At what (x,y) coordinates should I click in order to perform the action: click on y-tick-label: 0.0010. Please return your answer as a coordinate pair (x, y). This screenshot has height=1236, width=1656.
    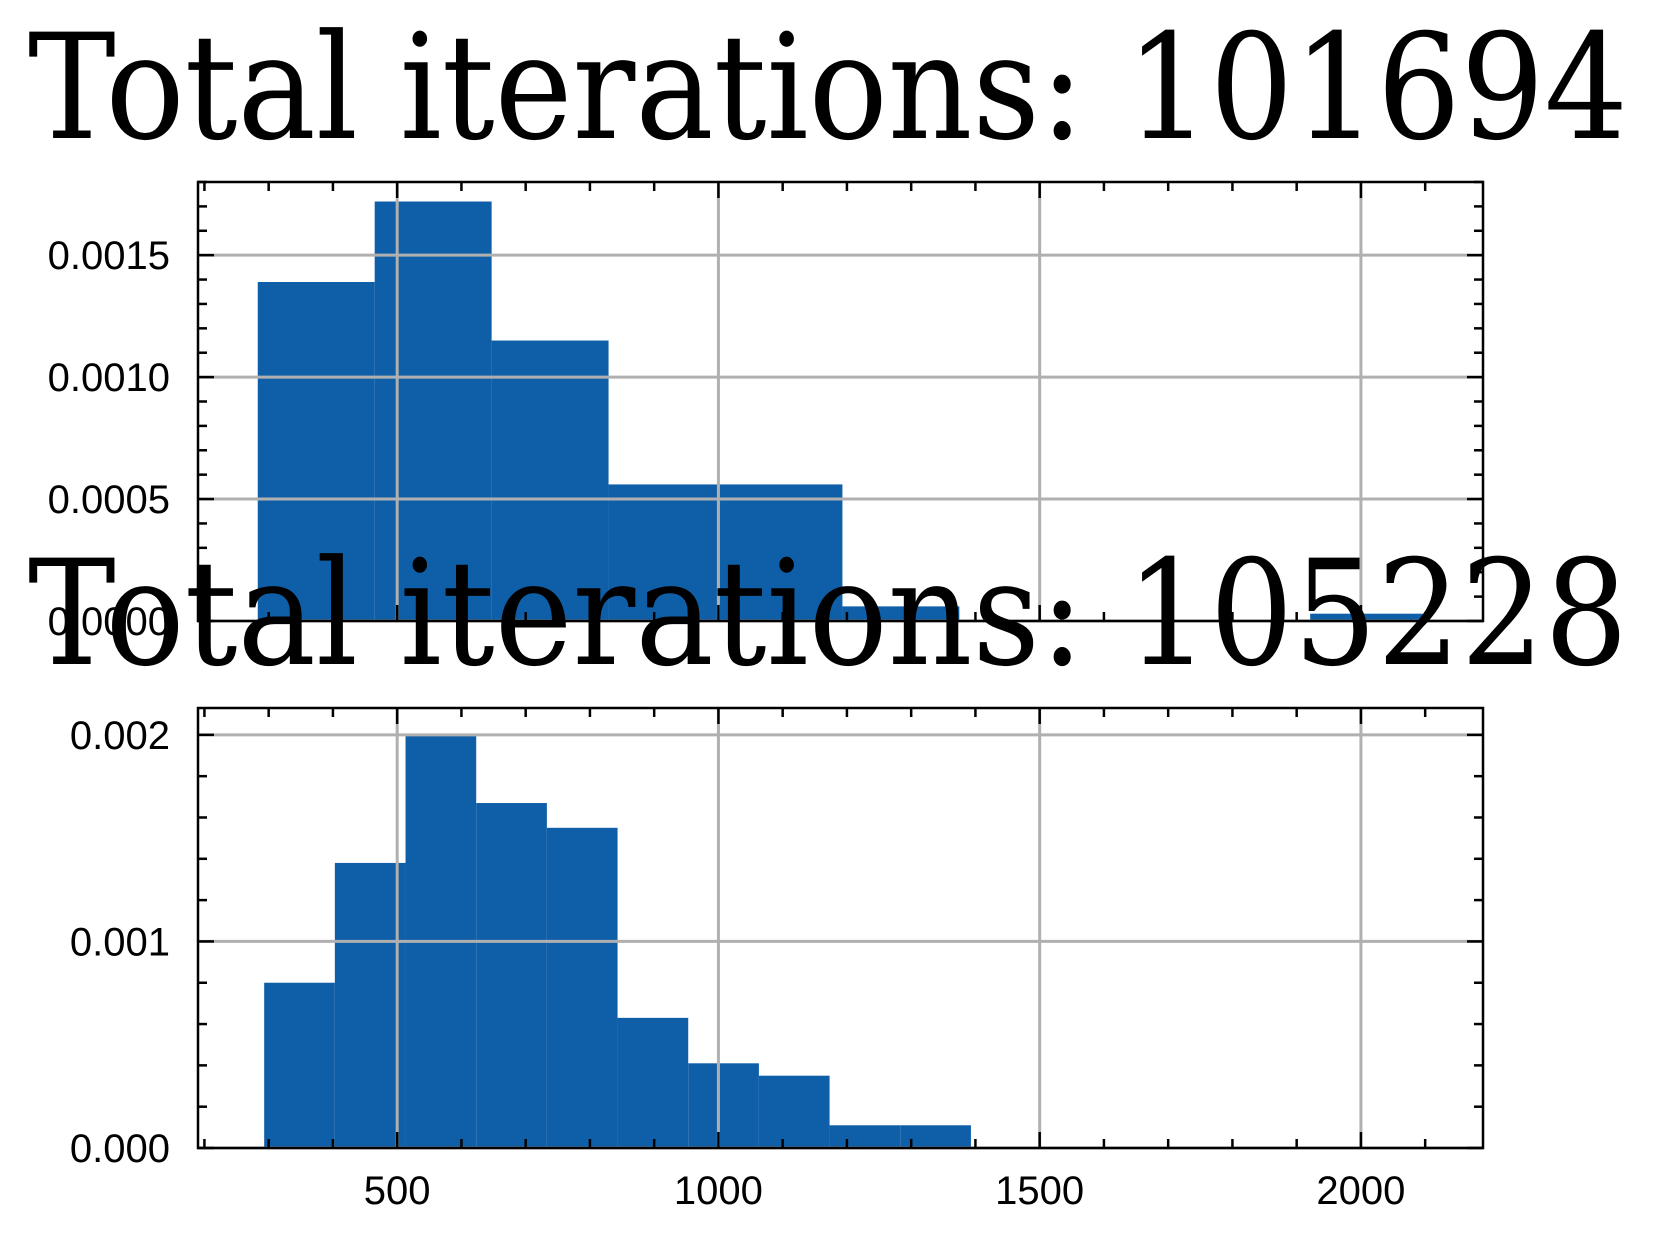
    Looking at the image, I should click on (109, 378).